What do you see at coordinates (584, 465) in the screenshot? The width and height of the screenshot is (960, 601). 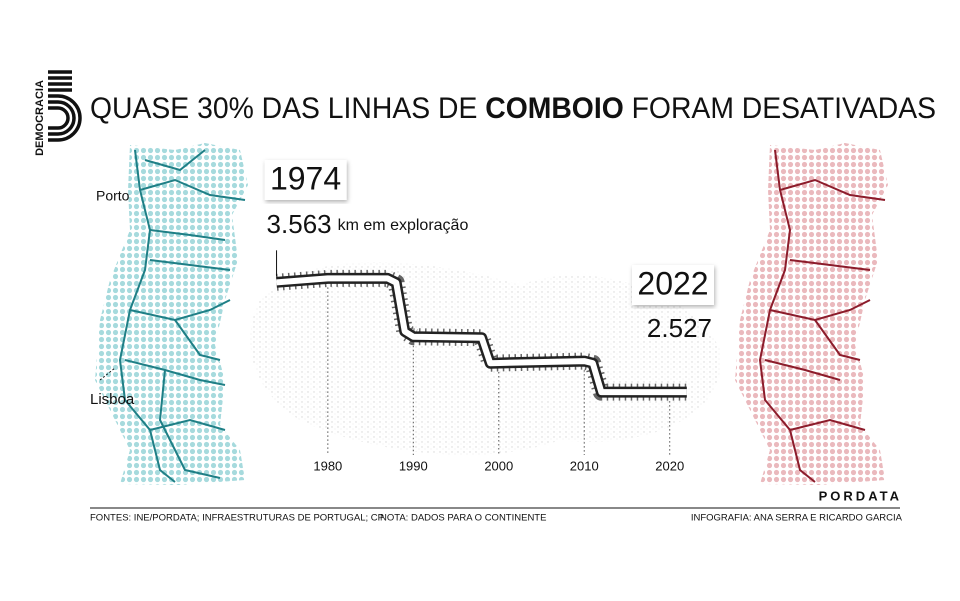 I see `x-tick-label: 2010` at bounding box center [584, 465].